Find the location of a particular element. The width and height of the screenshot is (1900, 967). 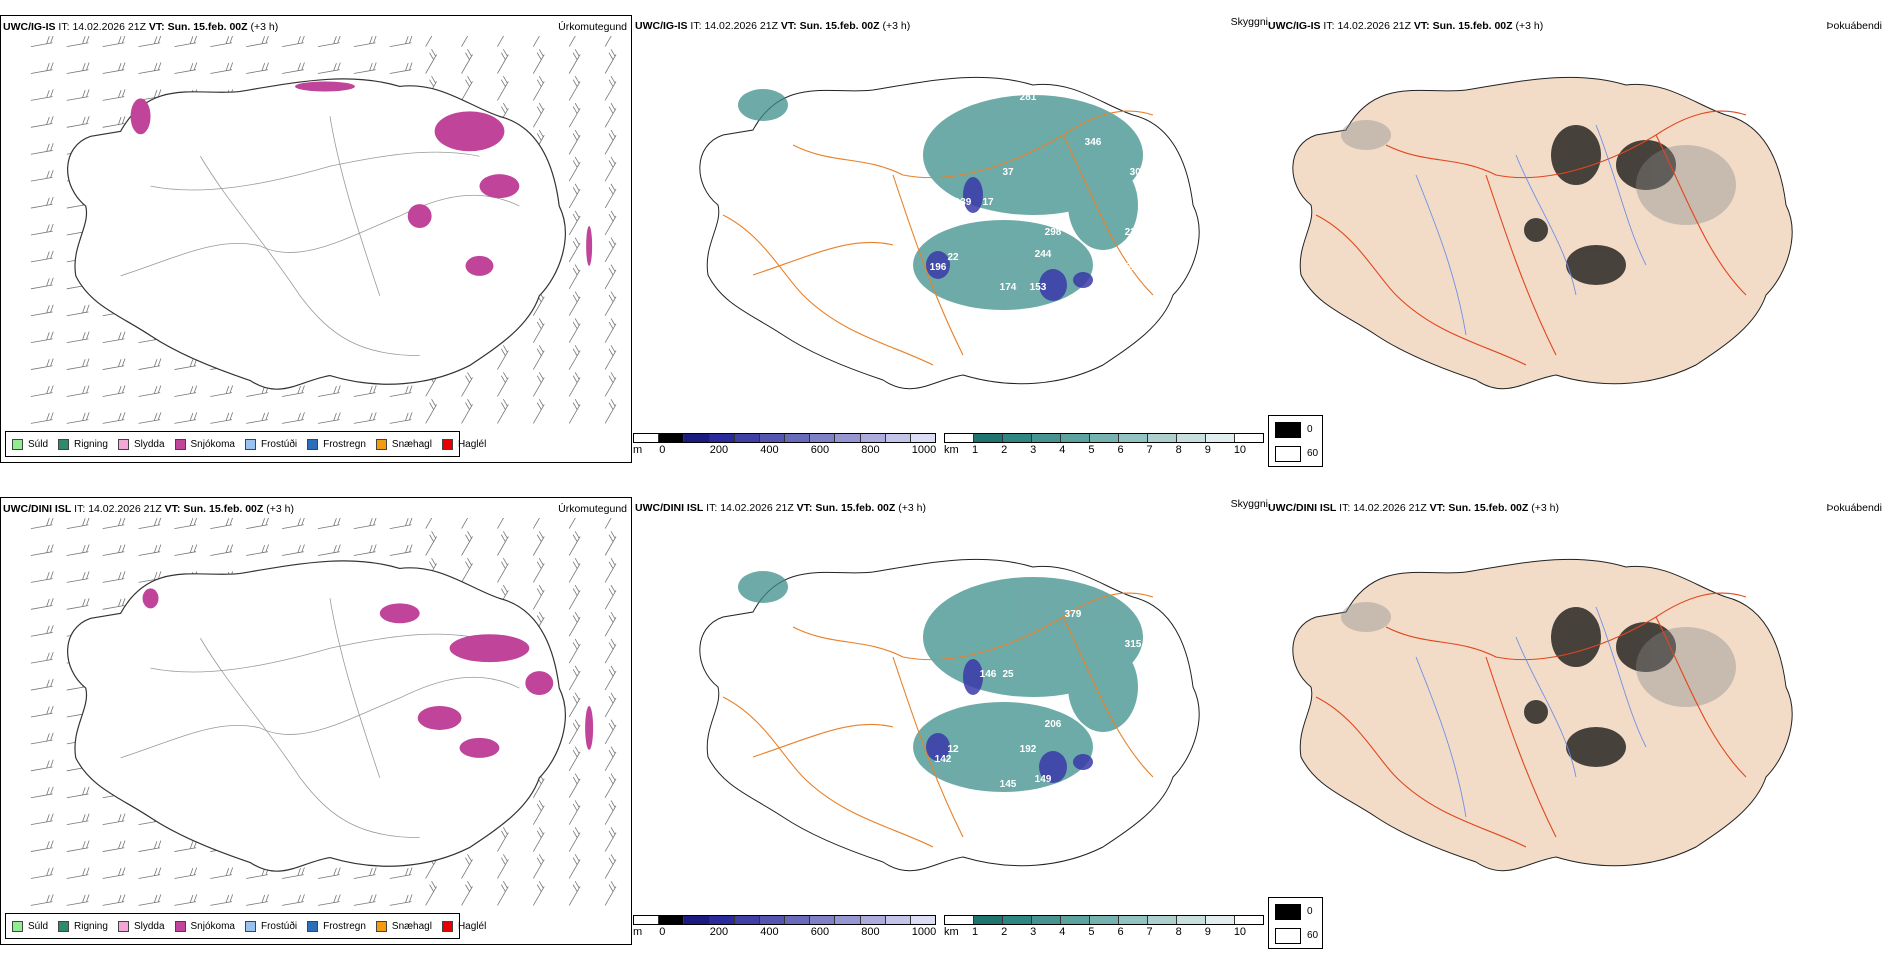

panel-title-precip-type: Úrkomutegund is located at coordinates (592, 27).